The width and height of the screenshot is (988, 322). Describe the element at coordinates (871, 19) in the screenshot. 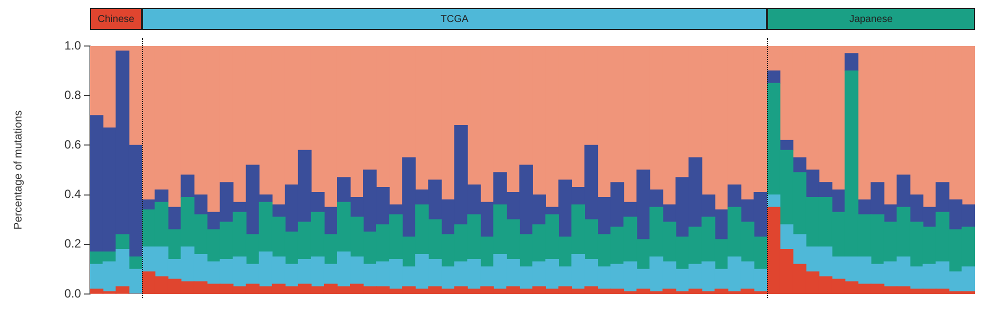

I see `chart-title: Japanese` at that location.